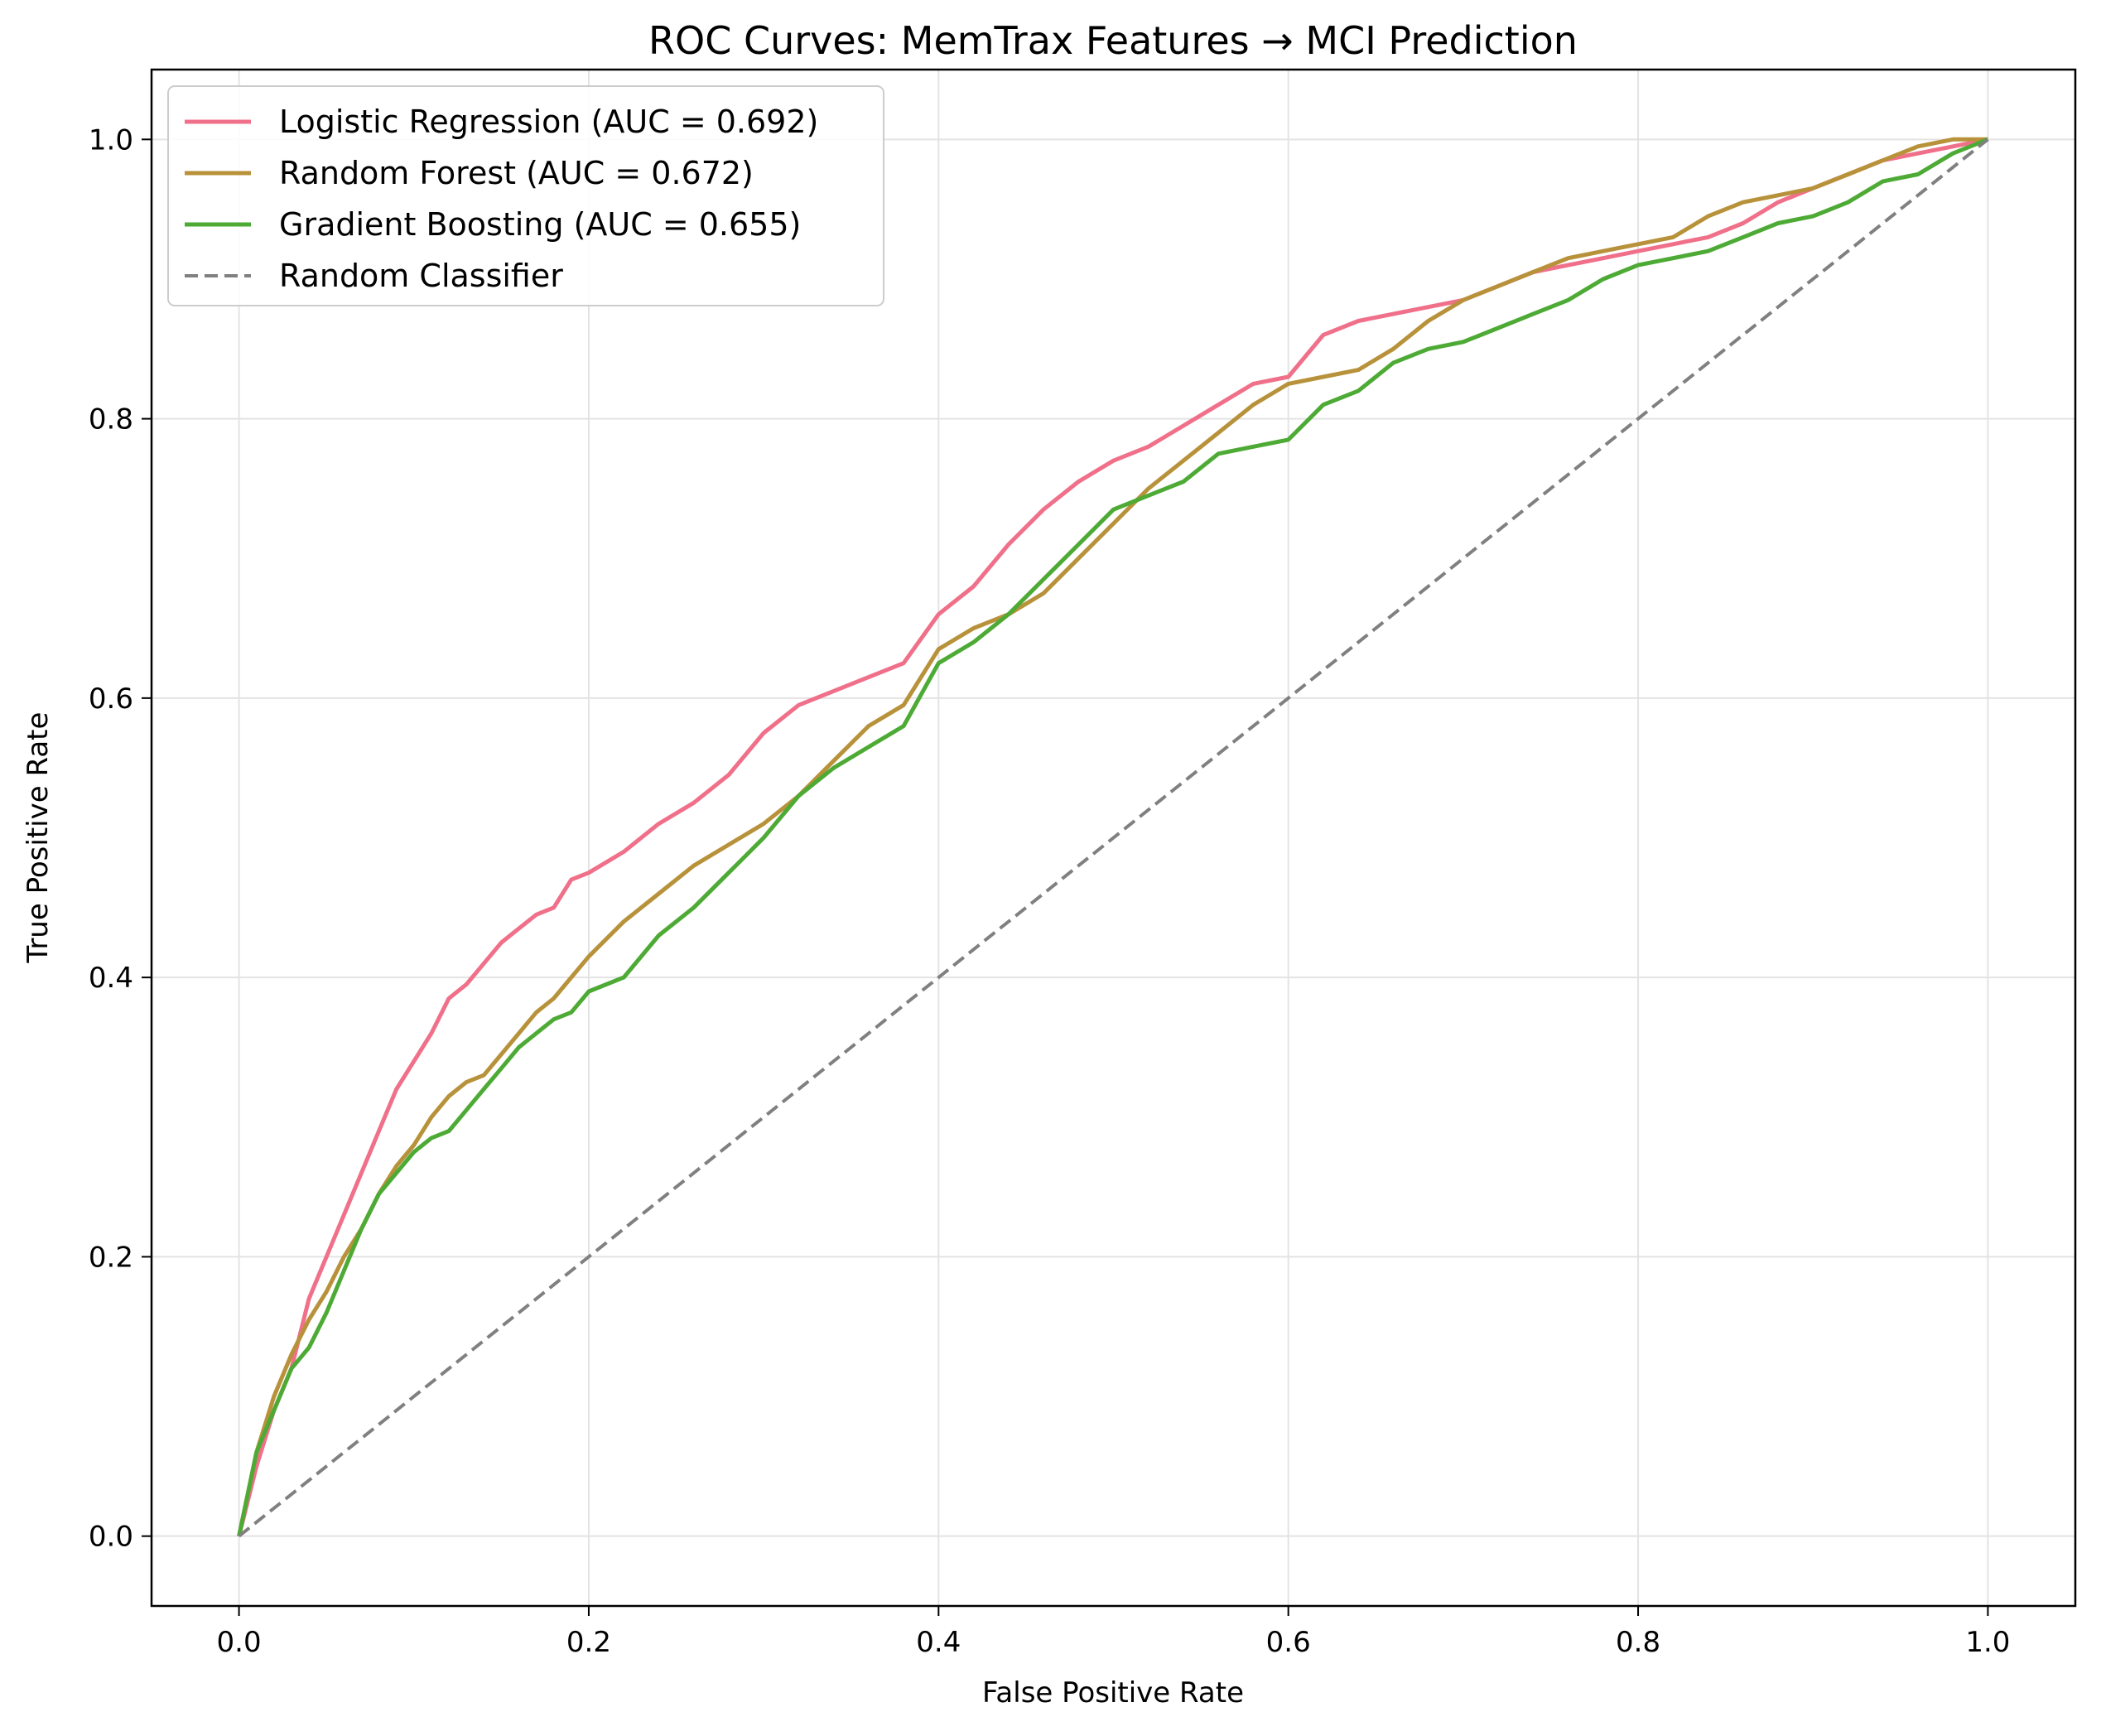 This screenshot has height=1736, width=2101. I want to click on legend-label: Random Classifier, so click(421, 276).